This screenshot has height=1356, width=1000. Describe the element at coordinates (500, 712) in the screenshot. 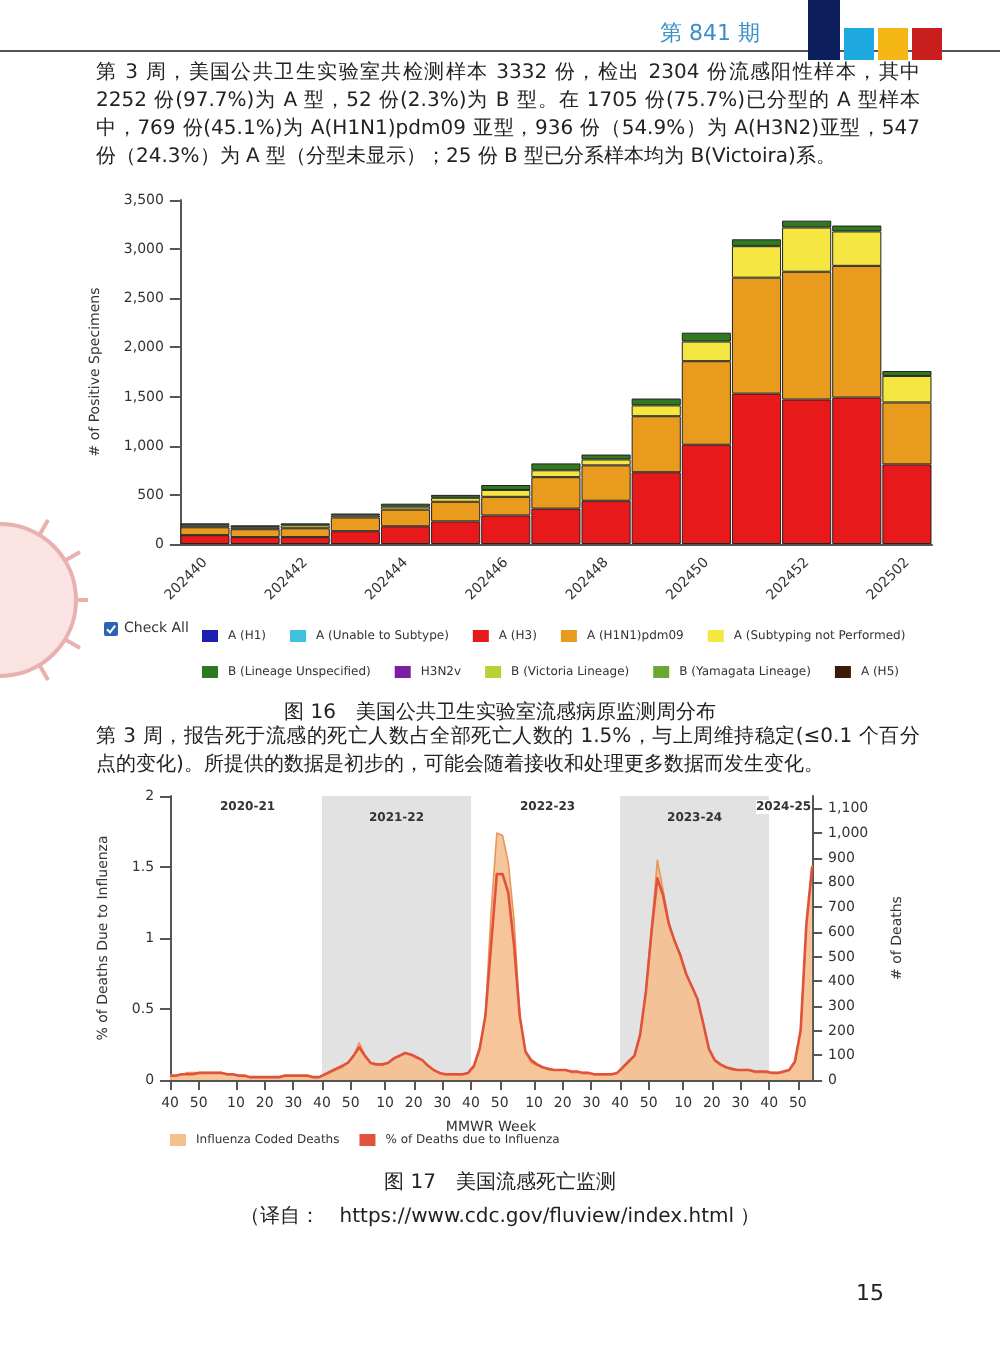

I see `caption: 图 16 美国公共卫生实验室流感病原监测周分布` at that location.